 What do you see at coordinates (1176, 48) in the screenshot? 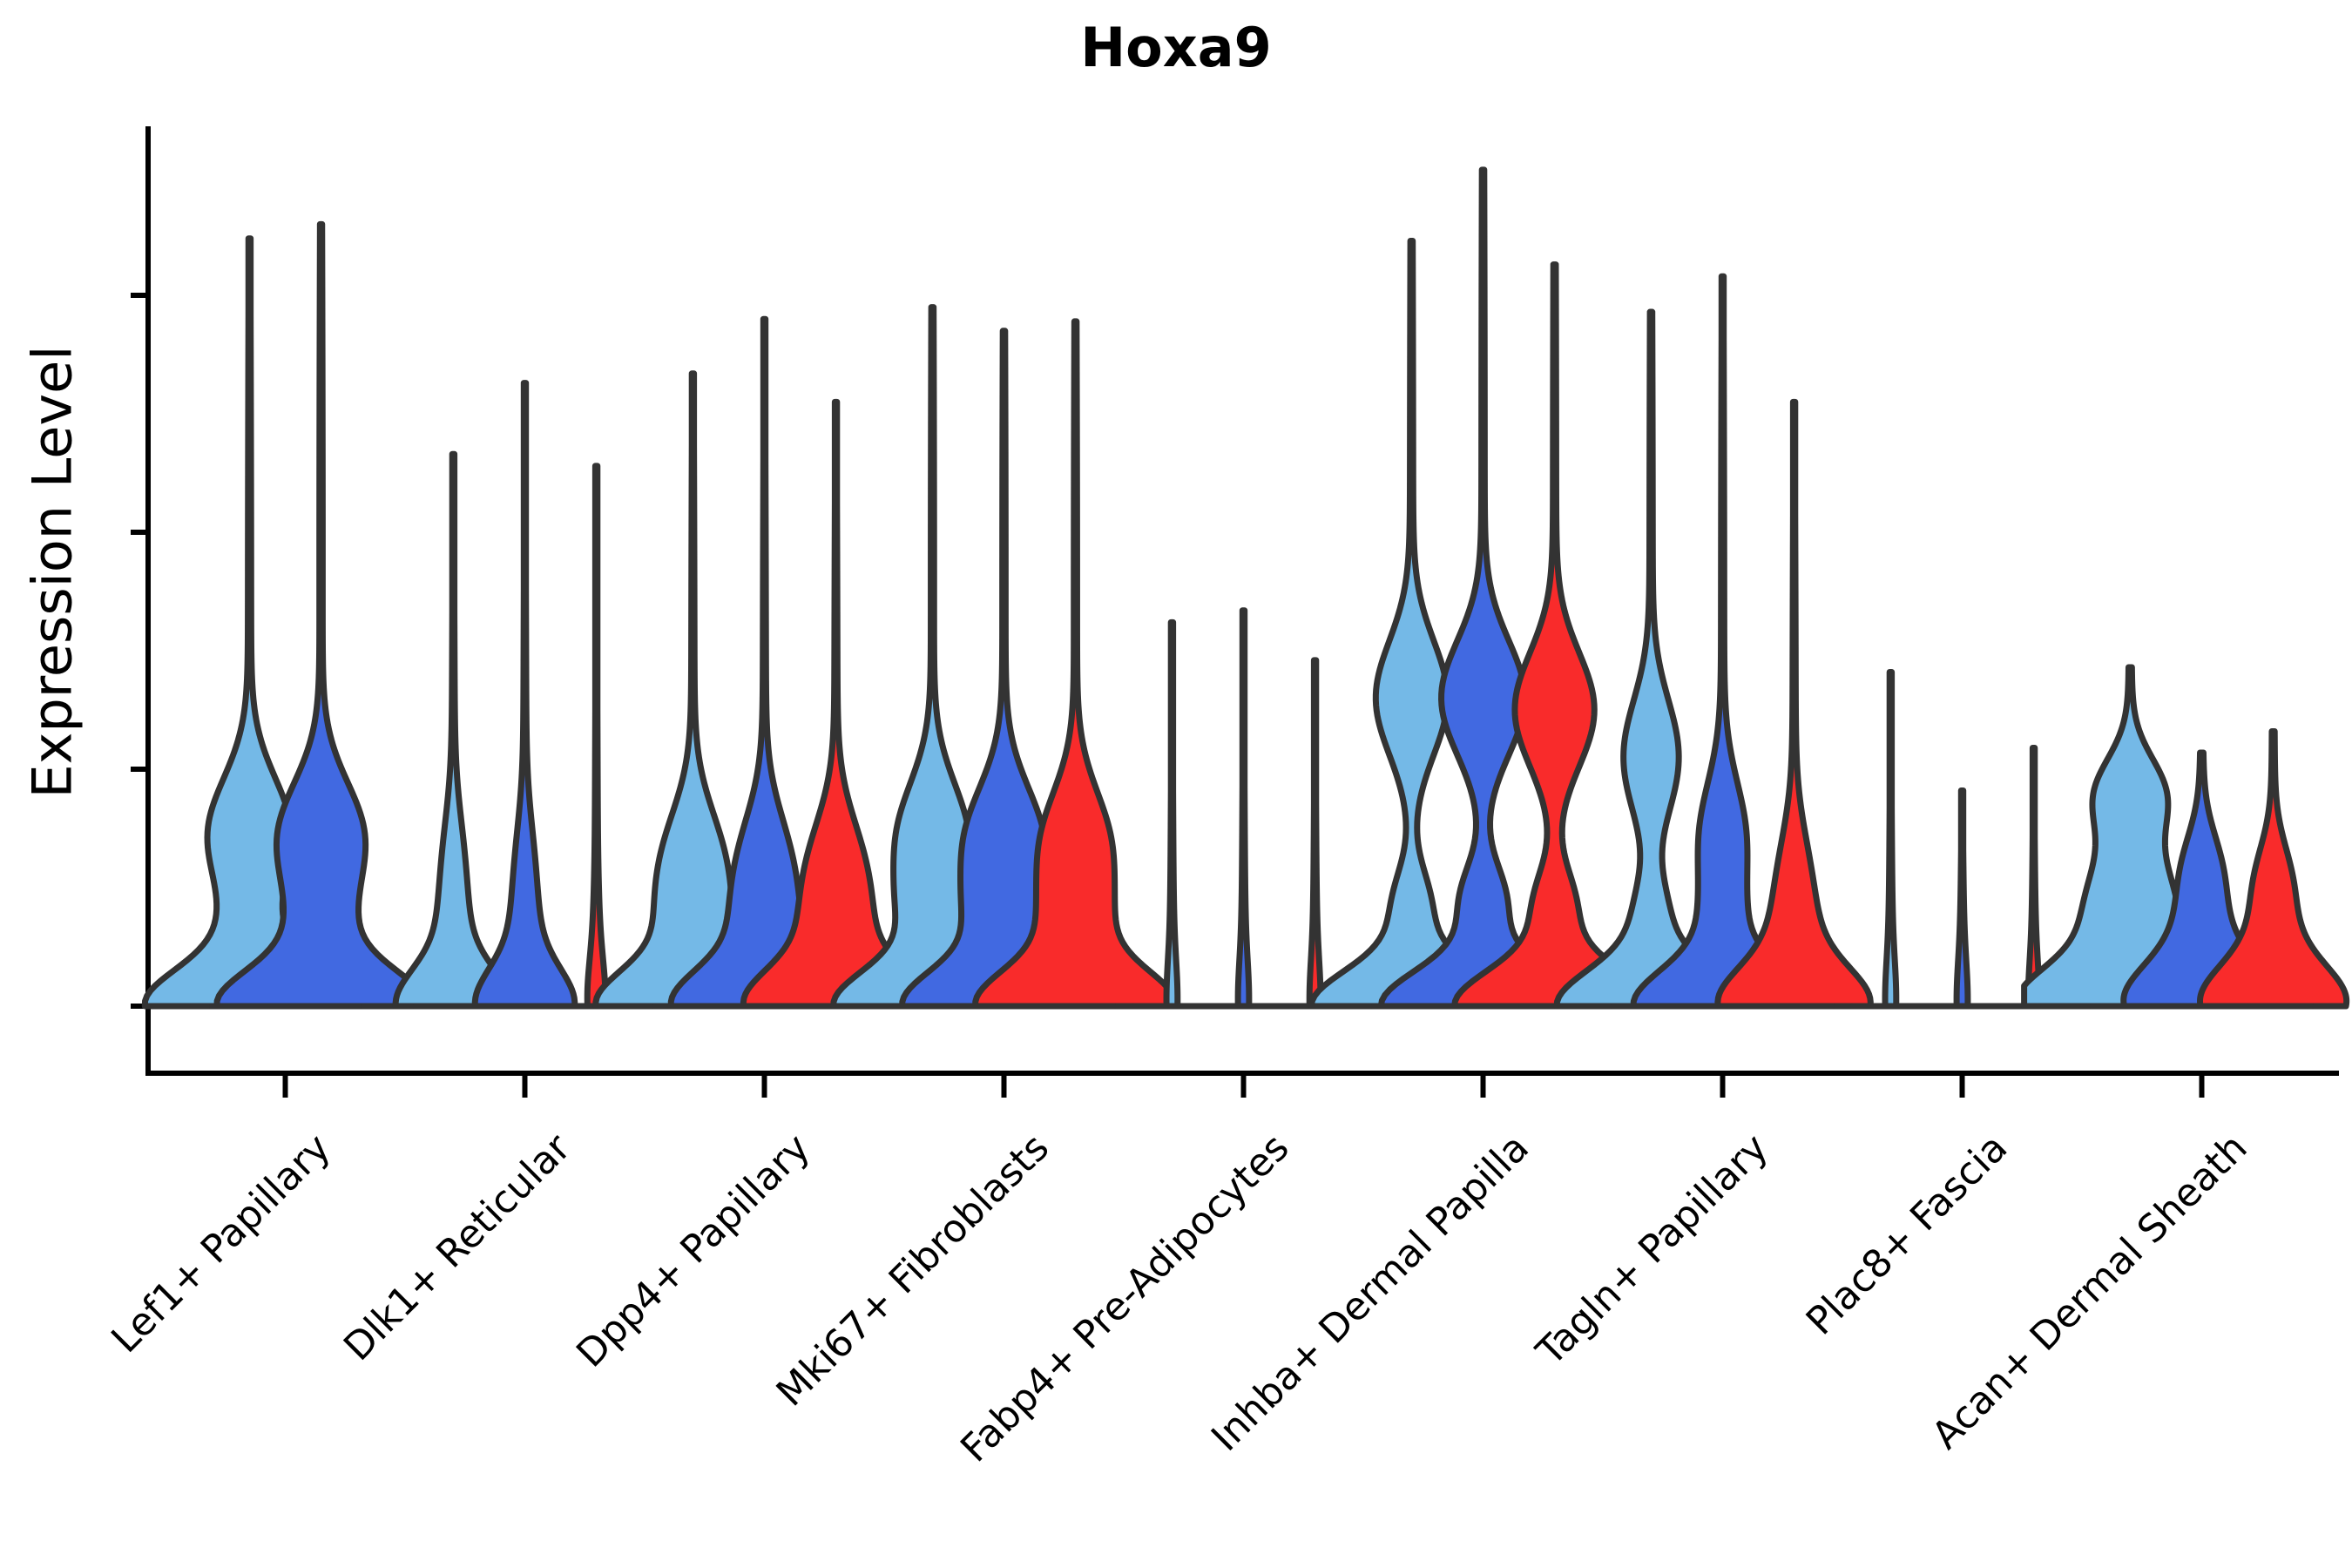
I see `chart-title: Hoxa9` at bounding box center [1176, 48].